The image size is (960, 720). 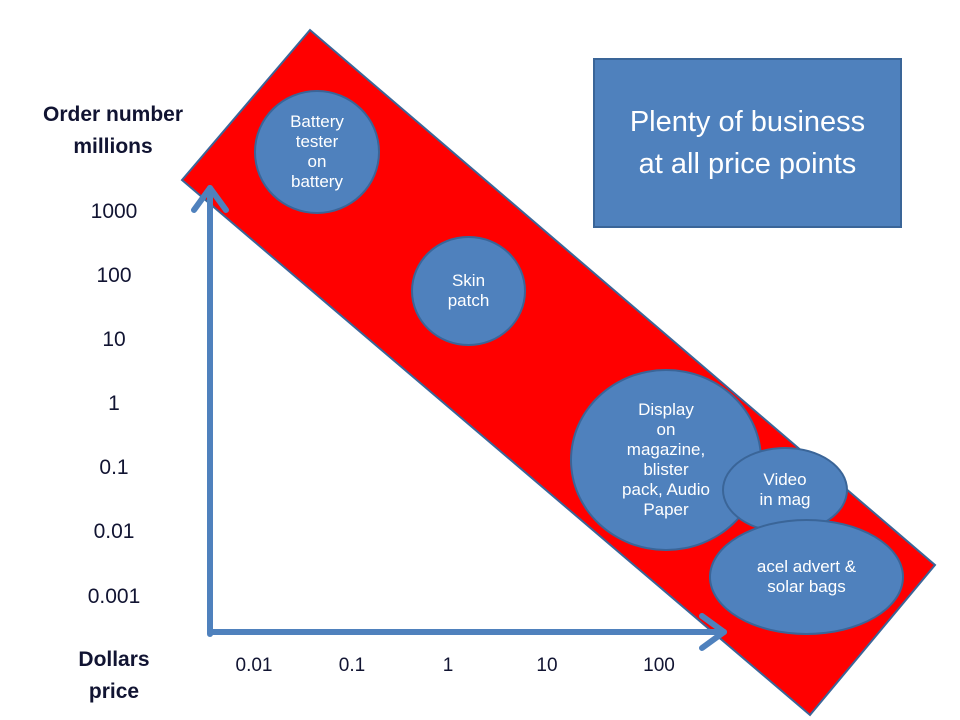 What do you see at coordinates (114, 659) in the screenshot?
I see `x-axis-title-line1: Dollars` at bounding box center [114, 659].